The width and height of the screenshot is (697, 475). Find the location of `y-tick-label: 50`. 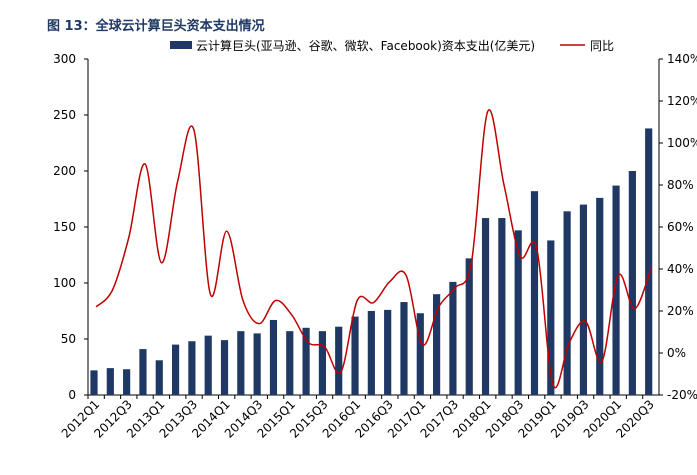

y-tick-label: 50 is located at coordinates (68, 339).